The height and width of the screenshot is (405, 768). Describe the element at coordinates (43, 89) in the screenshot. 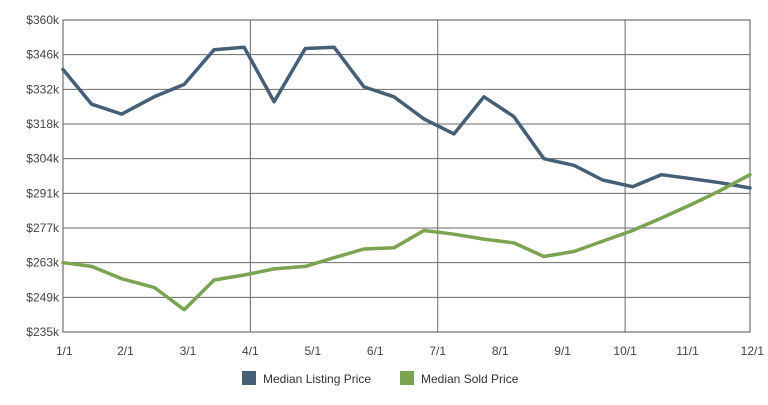

I see `y-tick-label: $332k` at that location.